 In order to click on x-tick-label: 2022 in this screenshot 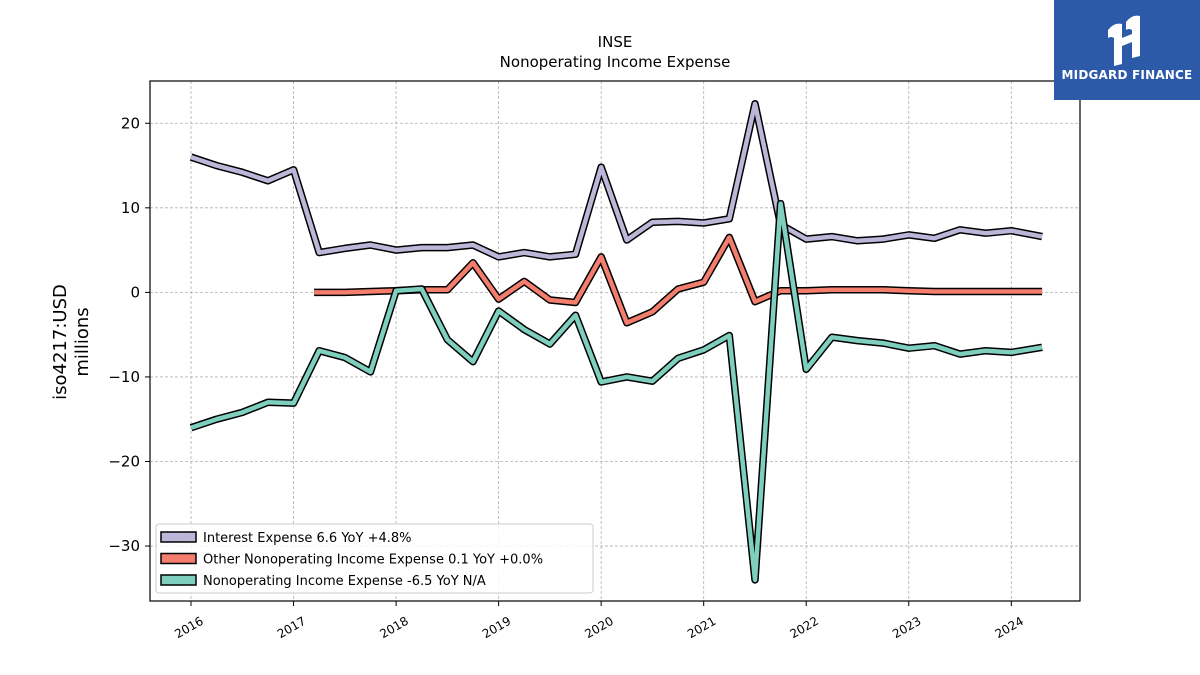, I will do `click(804, 627)`.